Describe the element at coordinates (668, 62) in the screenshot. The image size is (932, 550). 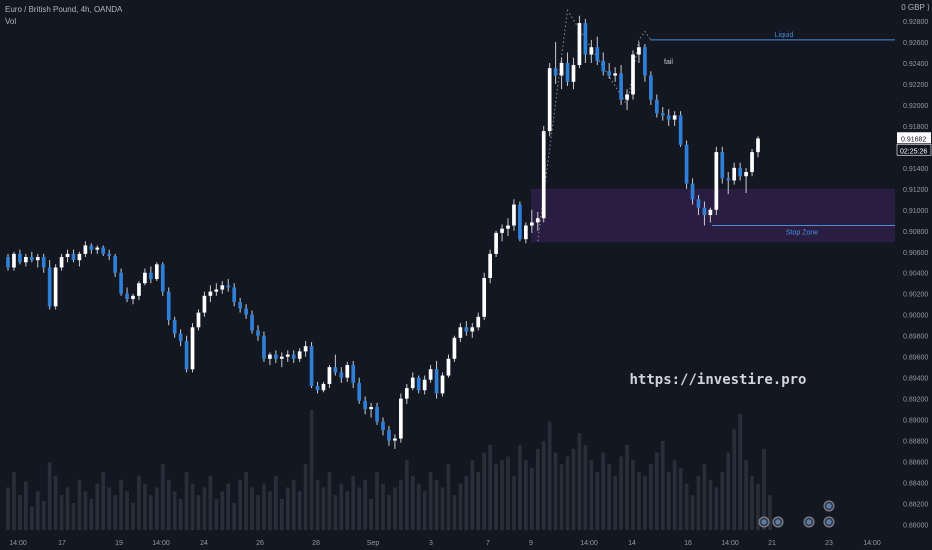
I see `fail-annotation: fail` at that location.